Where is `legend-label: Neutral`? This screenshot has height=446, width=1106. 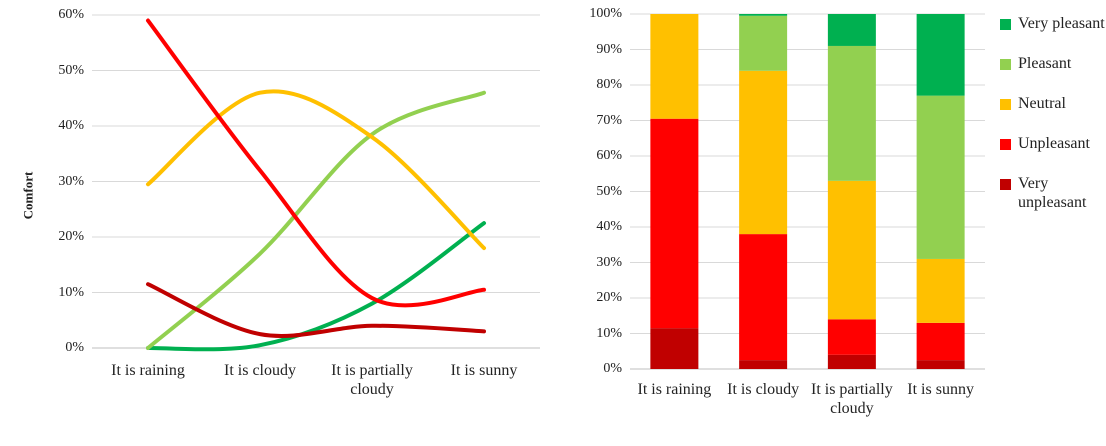 legend-label: Neutral is located at coordinates (1042, 103).